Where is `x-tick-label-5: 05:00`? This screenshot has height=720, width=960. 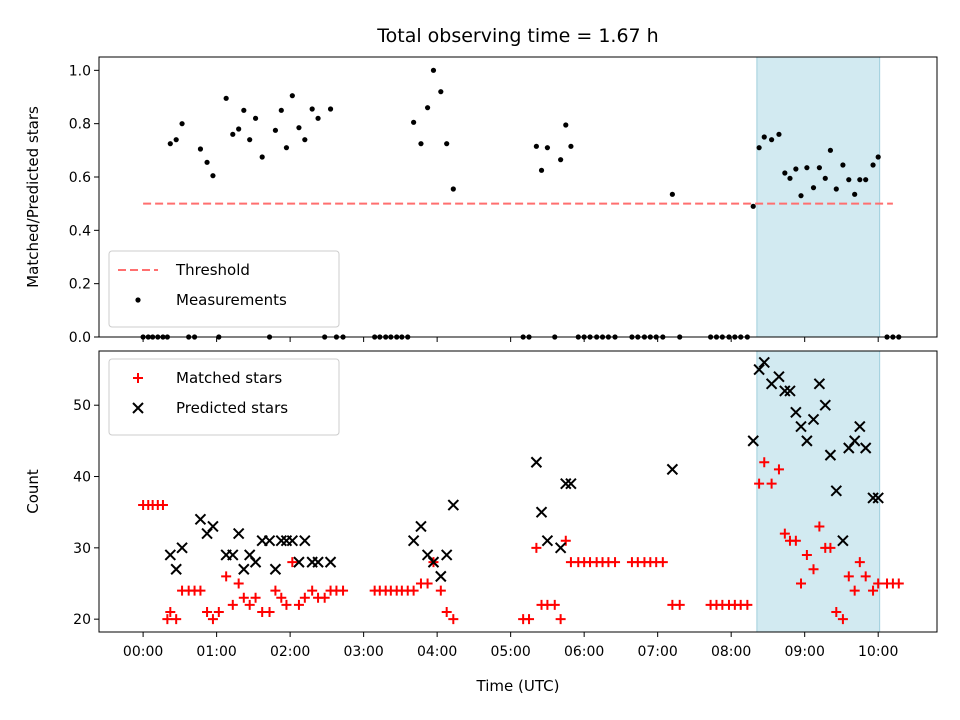 x-tick-label-5: 05:00 is located at coordinates (510, 652).